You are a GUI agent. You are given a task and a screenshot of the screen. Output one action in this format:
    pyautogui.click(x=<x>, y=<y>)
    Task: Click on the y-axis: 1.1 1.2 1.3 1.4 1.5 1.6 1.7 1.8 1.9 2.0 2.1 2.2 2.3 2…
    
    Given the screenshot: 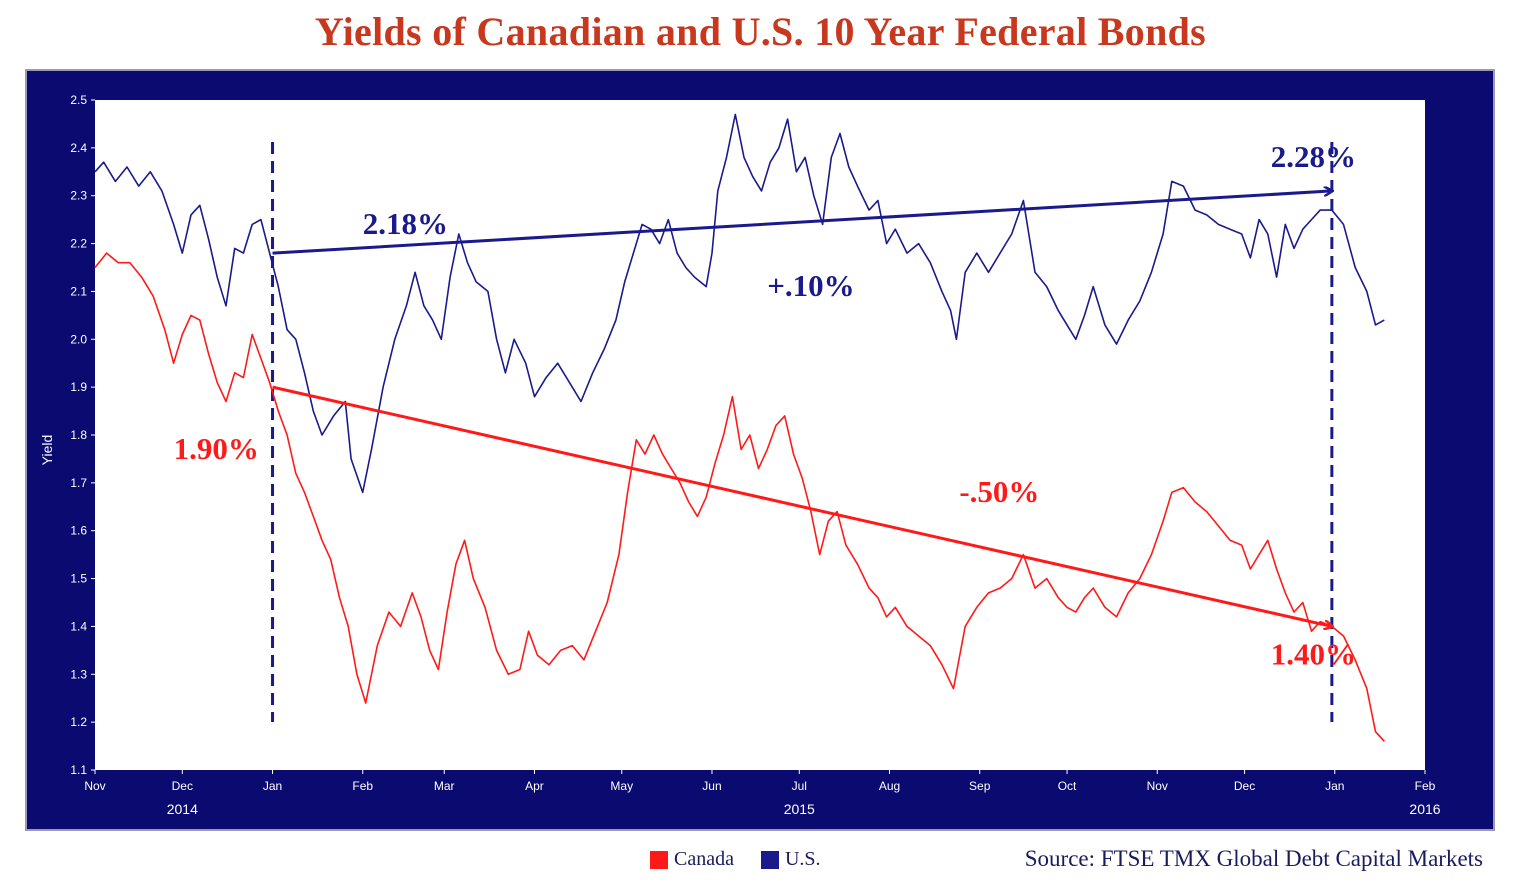 What is the action you would take?
    pyautogui.click(x=82, y=435)
    